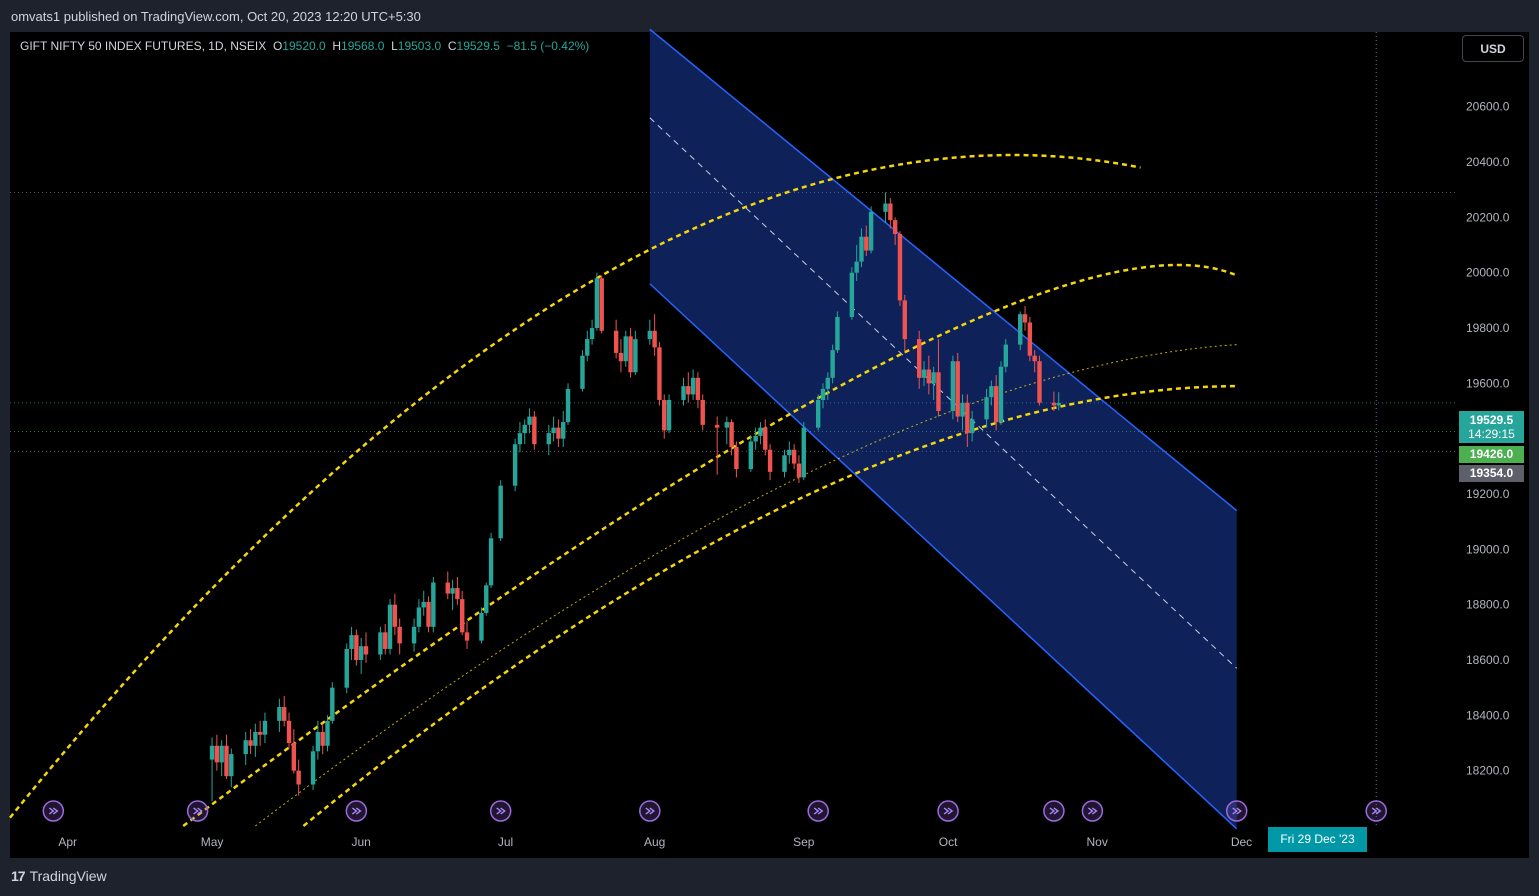 The width and height of the screenshot is (1539, 896). What do you see at coordinates (1488, 494) in the screenshot?
I see `price-tick-label: 19200.0` at bounding box center [1488, 494].